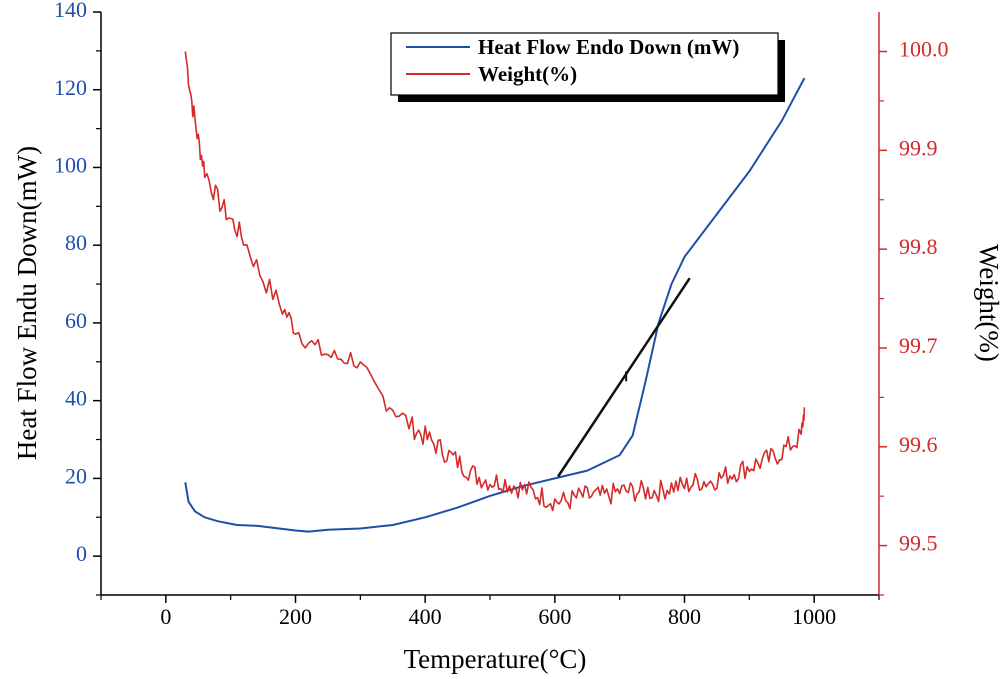  What do you see at coordinates (527, 74) in the screenshot?
I see `legend-label-weight: Weight(%)` at bounding box center [527, 74].